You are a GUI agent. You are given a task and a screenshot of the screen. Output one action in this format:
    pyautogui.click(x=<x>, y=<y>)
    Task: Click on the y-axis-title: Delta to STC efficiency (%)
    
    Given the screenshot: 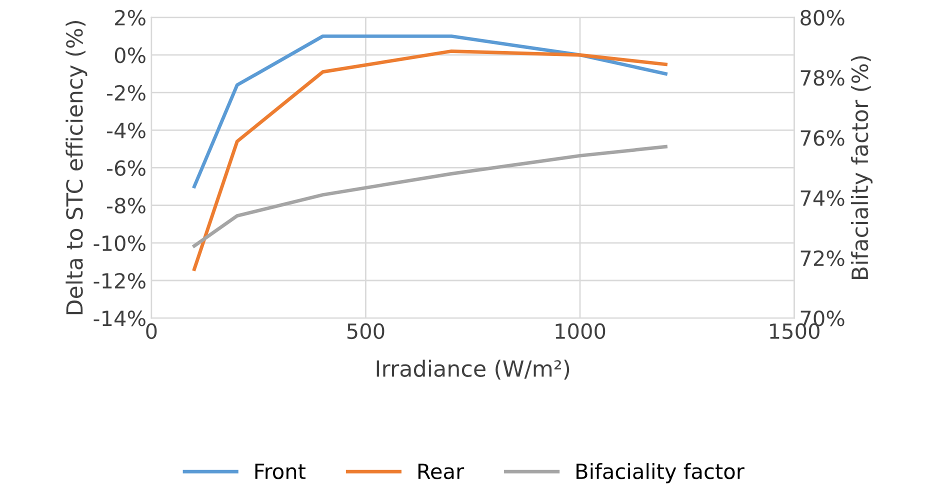 What is the action you would take?
    pyautogui.click(x=77, y=167)
    